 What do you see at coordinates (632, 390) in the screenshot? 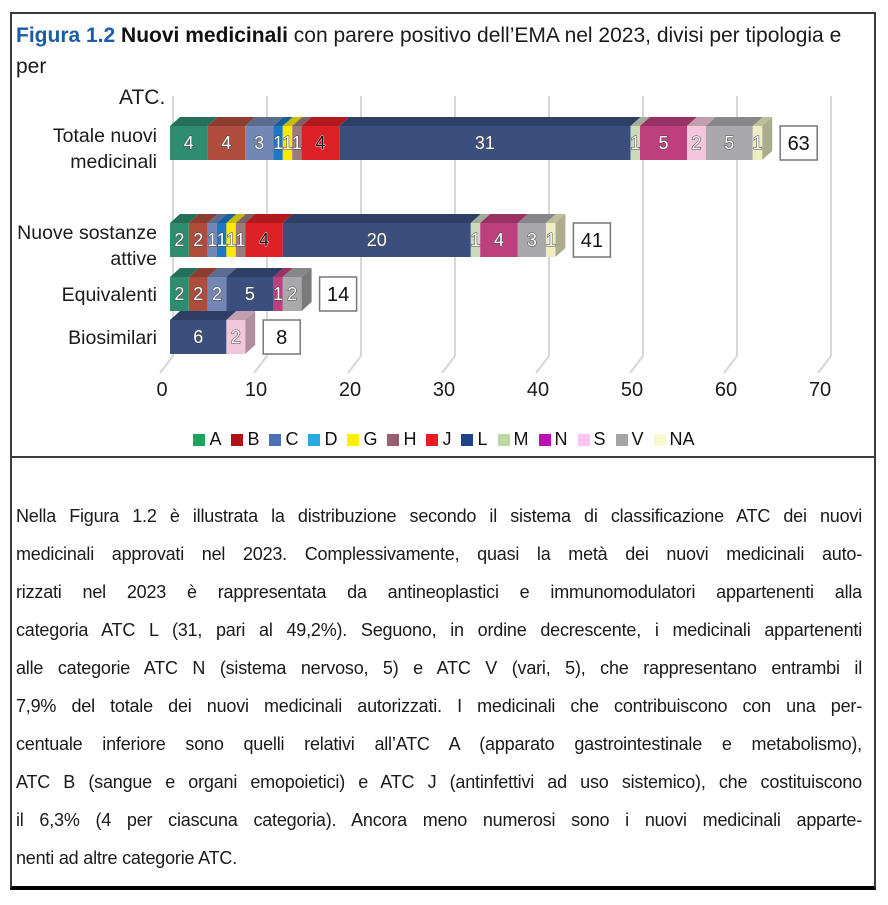
I see `x-tick-label: 50` at bounding box center [632, 390].